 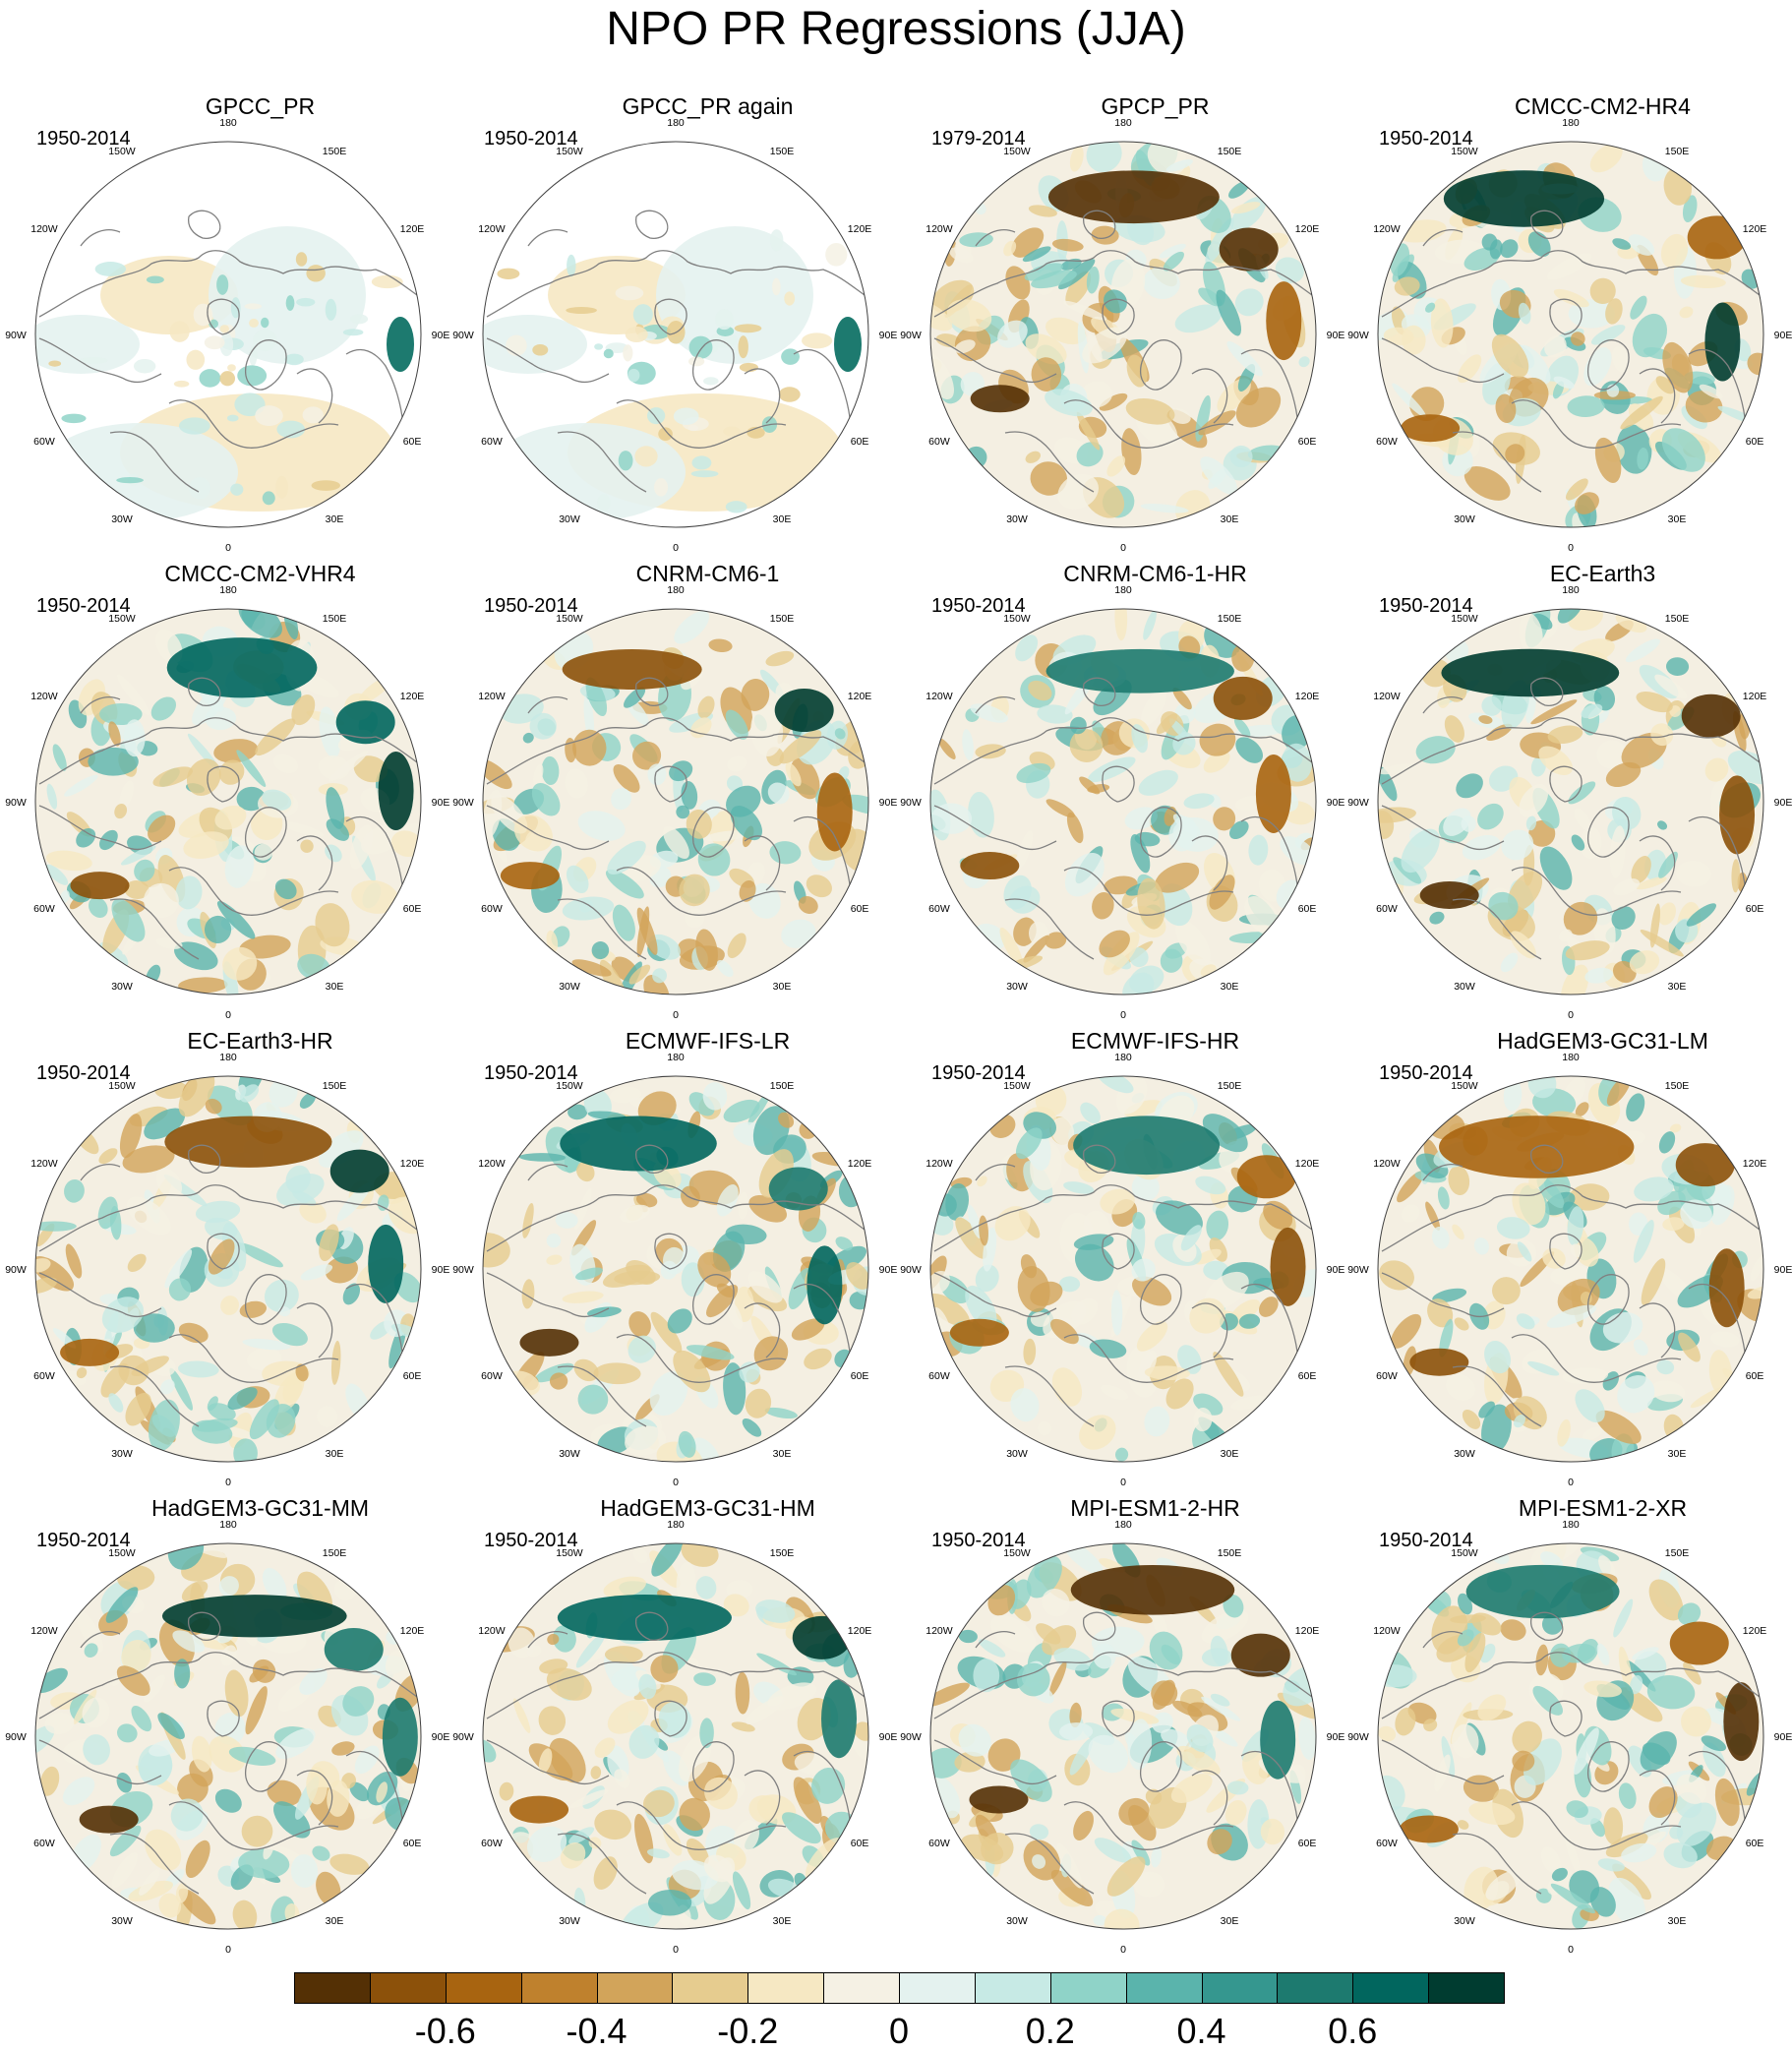 I want to click on colorbar-tick-label: 0, so click(x=899, y=2031).